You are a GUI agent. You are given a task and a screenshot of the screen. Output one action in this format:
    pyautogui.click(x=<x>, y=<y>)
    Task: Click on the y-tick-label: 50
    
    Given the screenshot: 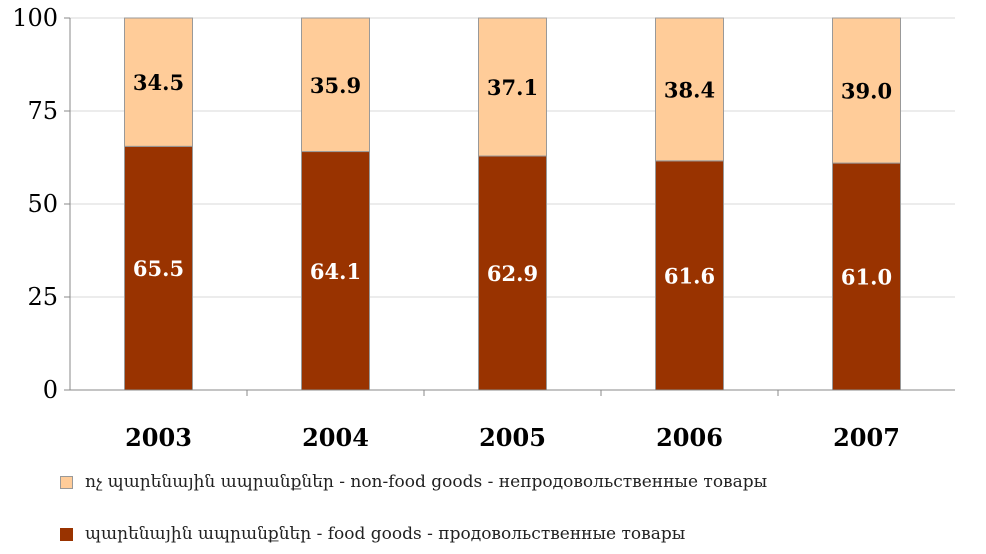 What is the action you would take?
    pyautogui.click(x=42, y=204)
    